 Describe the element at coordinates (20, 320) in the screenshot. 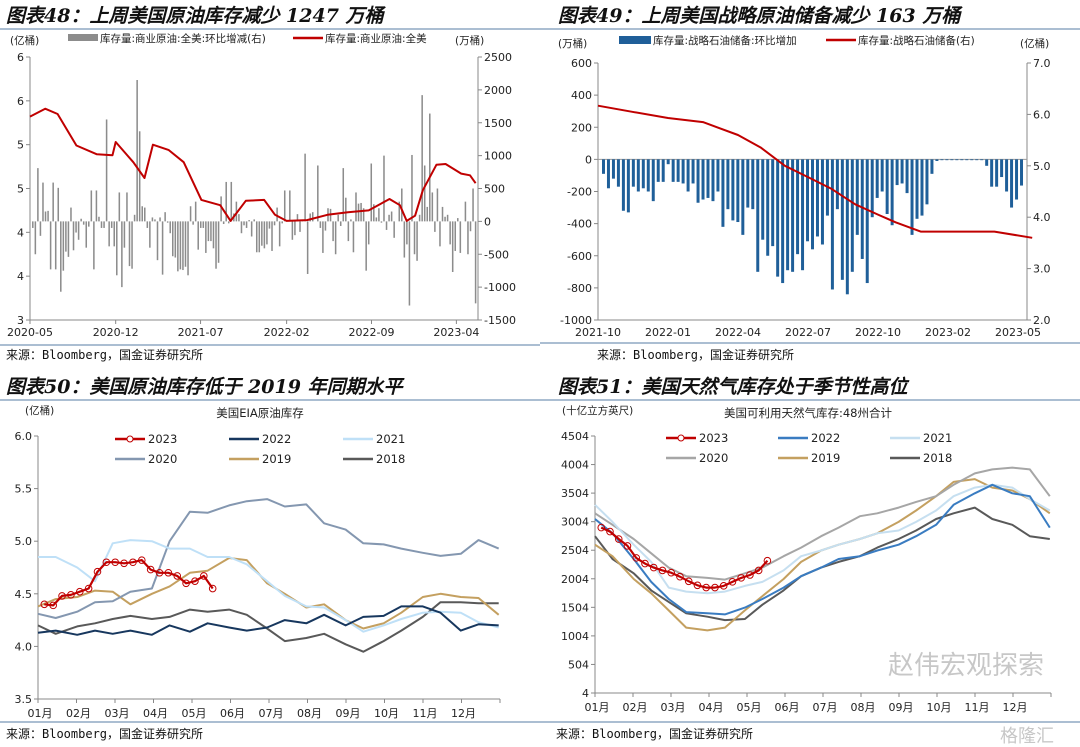

I see `y-tick-label: 3` at that location.